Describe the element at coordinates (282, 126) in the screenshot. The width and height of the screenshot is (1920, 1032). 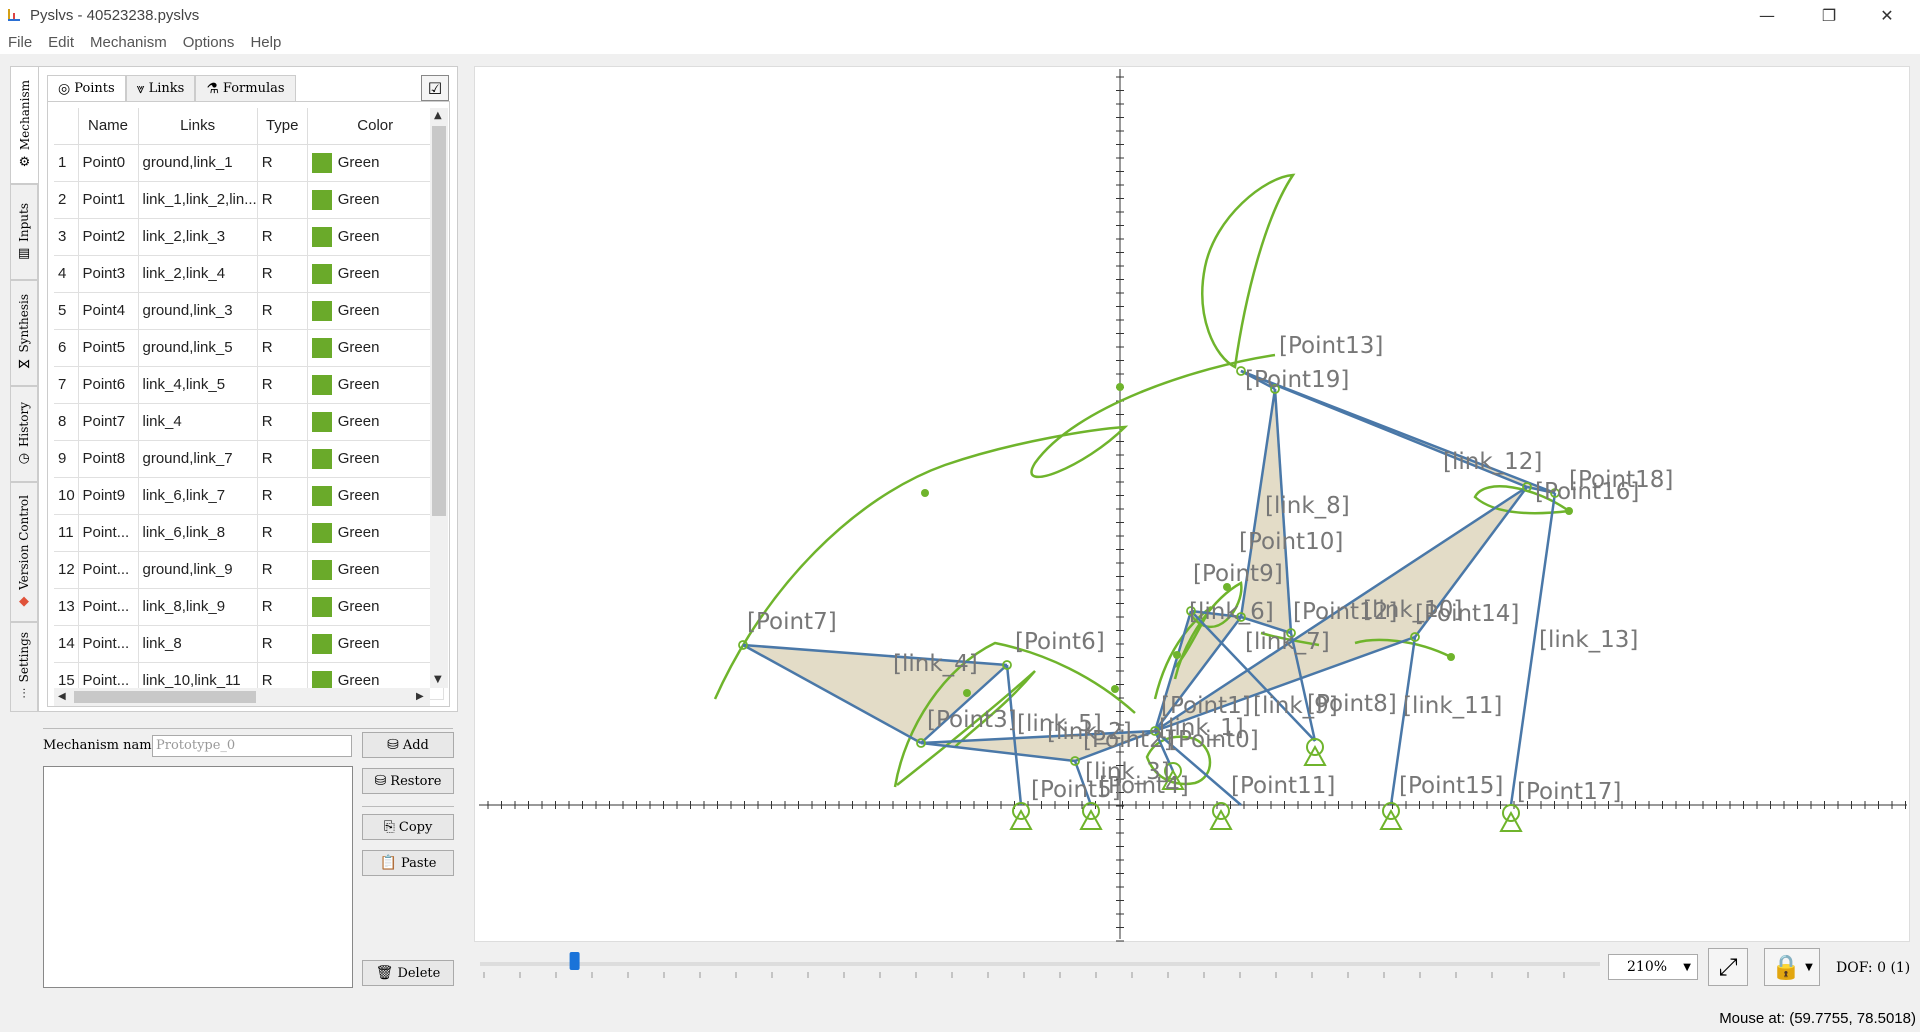
I see `column-header-type: Type` at that location.